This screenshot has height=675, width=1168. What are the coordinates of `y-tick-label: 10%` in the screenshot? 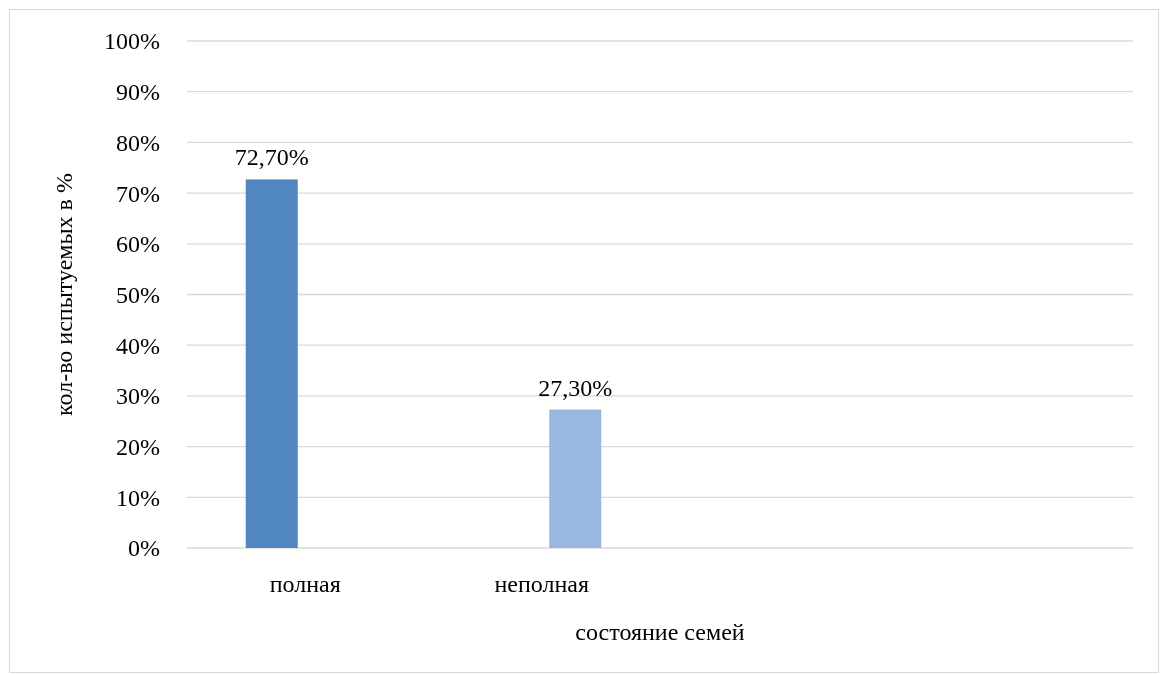 It's located at (138, 497).